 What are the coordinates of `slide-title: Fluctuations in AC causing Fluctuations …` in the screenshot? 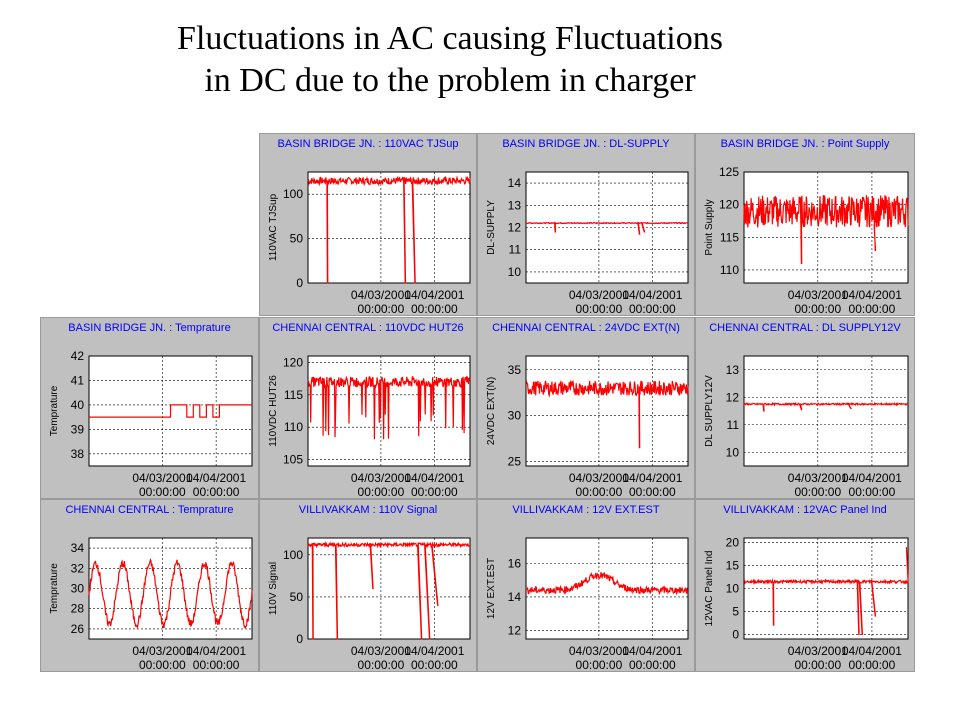 It's located at (450, 60).